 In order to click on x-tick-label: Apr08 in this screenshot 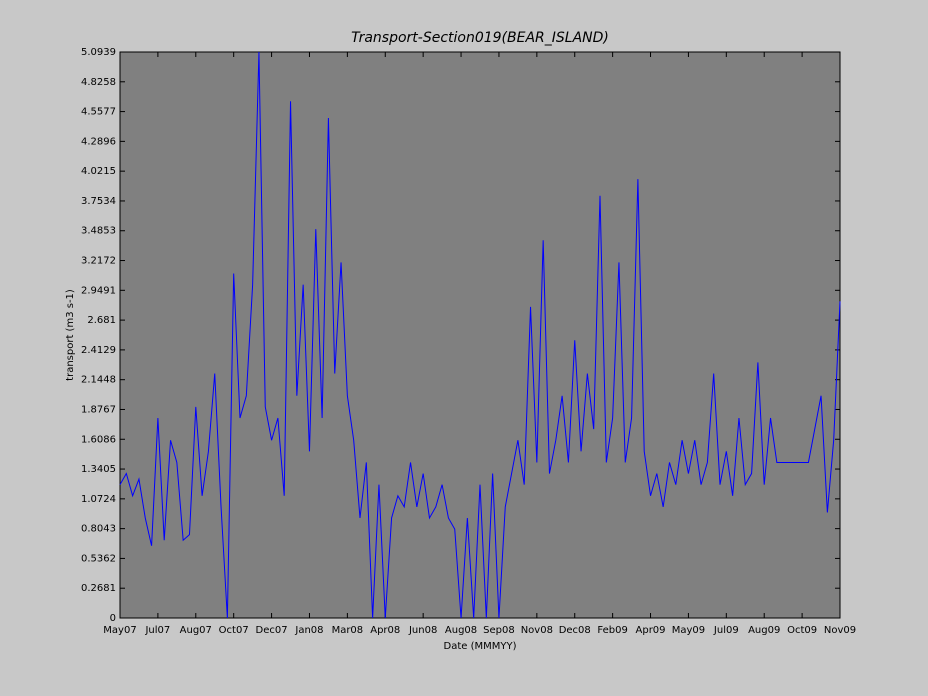, I will do `click(385, 630)`.